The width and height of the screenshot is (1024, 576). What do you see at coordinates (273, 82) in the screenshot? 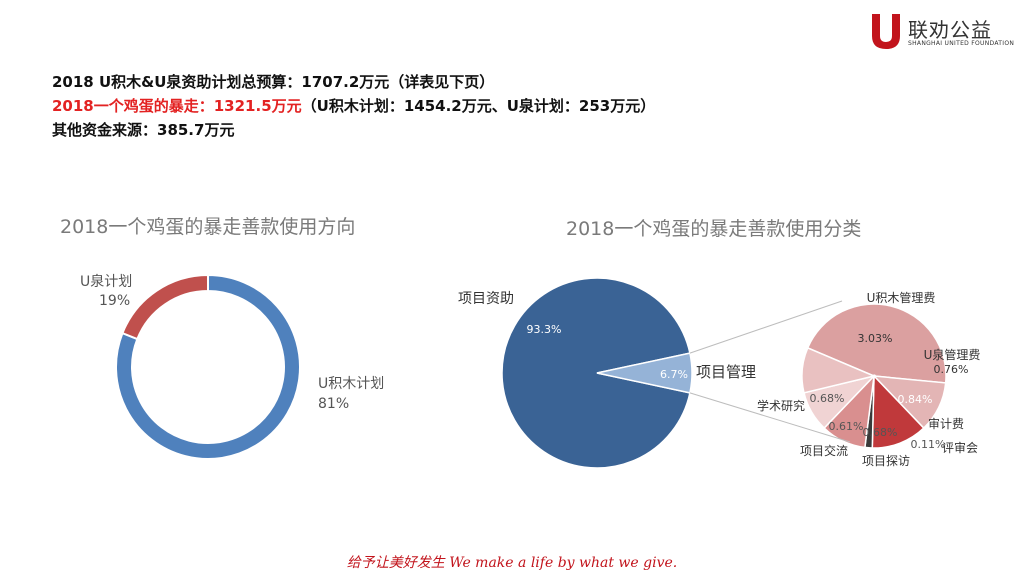
I see `summary-line-total: 2018 U积木&U泉资助计划总预算：1707.2万元（详表见下页）` at bounding box center [273, 82].